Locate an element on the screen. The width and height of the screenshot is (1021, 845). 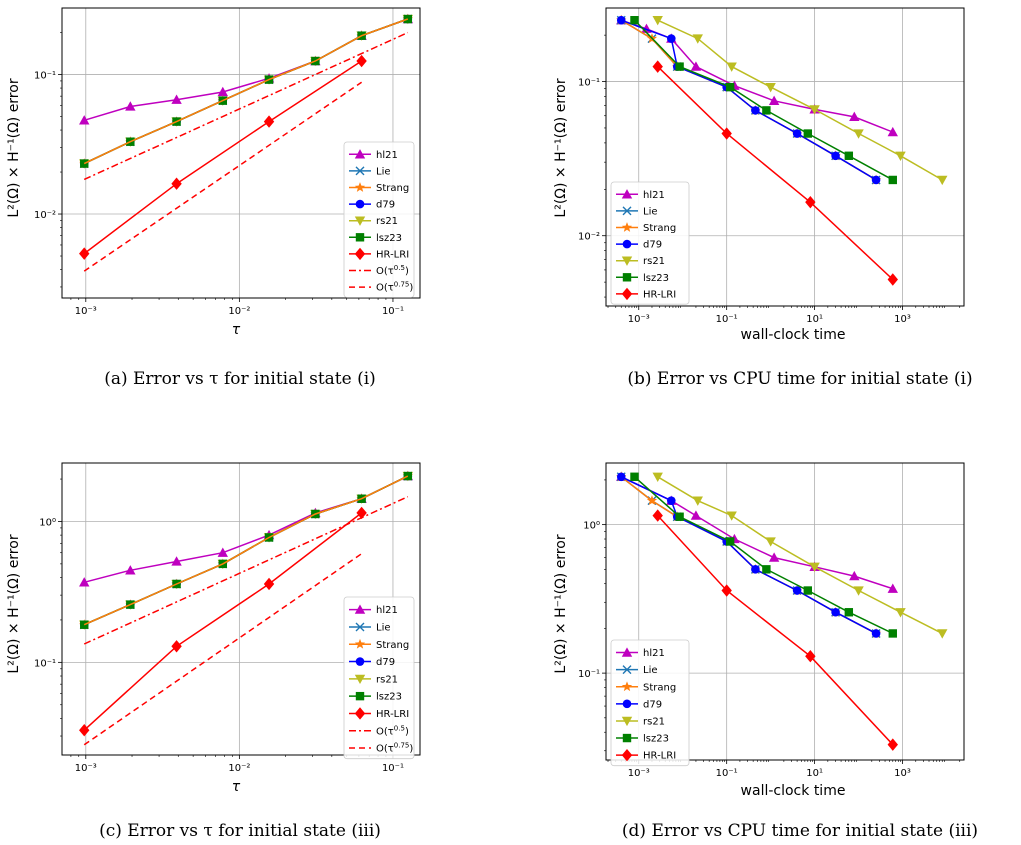
panel-d-ylabel: L²(Ω) × H⁻¹(Ω) error is located at coordinates (561, 603).